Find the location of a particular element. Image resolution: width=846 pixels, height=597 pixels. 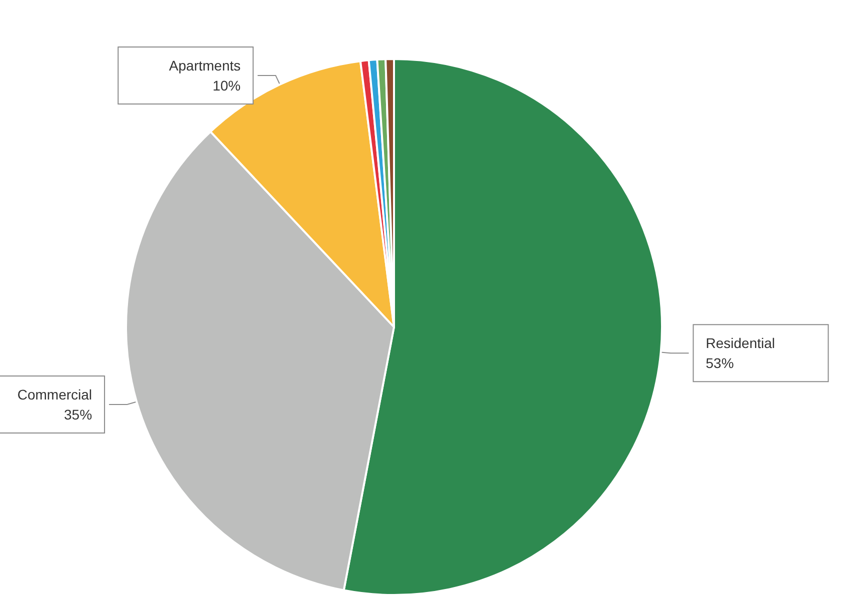

slice-label: Apartments is located at coordinates (205, 65).